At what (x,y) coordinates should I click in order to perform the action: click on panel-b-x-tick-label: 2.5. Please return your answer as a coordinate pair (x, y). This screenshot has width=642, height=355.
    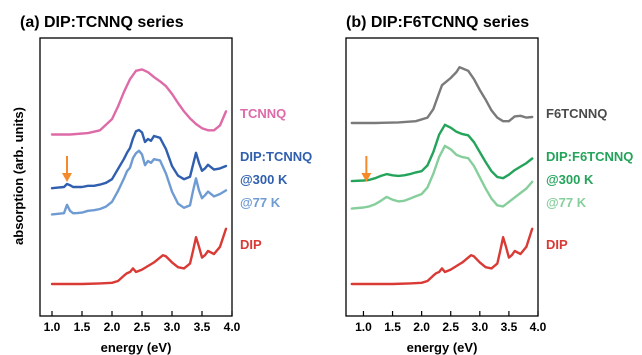
    Looking at the image, I should click on (450, 327).